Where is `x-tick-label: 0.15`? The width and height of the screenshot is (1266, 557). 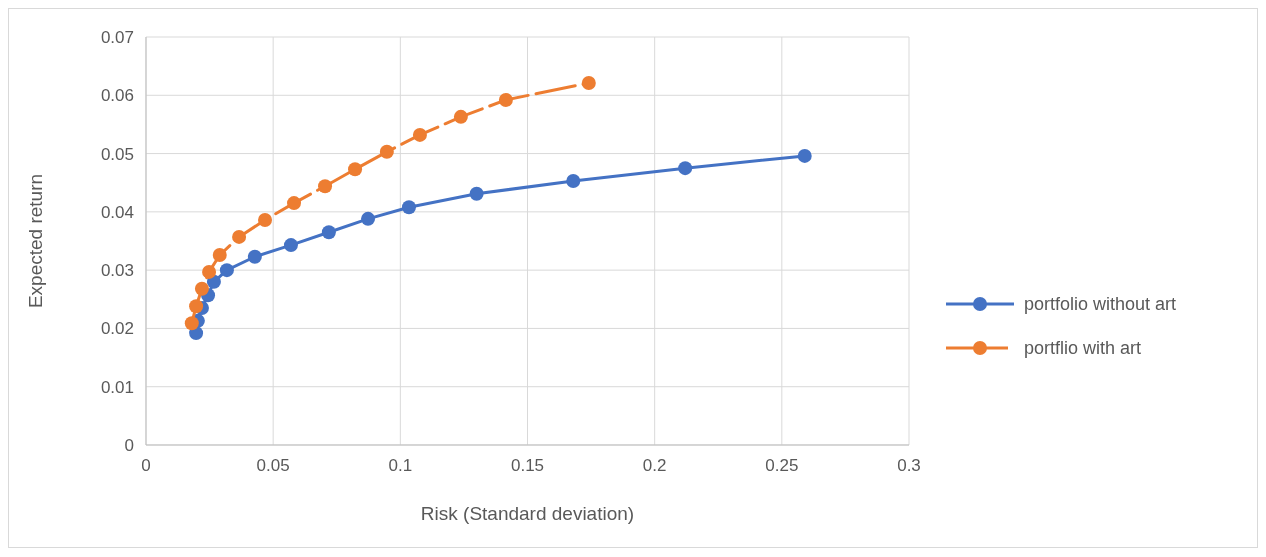
x-tick-label: 0.15 is located at coordinates (527, 465).